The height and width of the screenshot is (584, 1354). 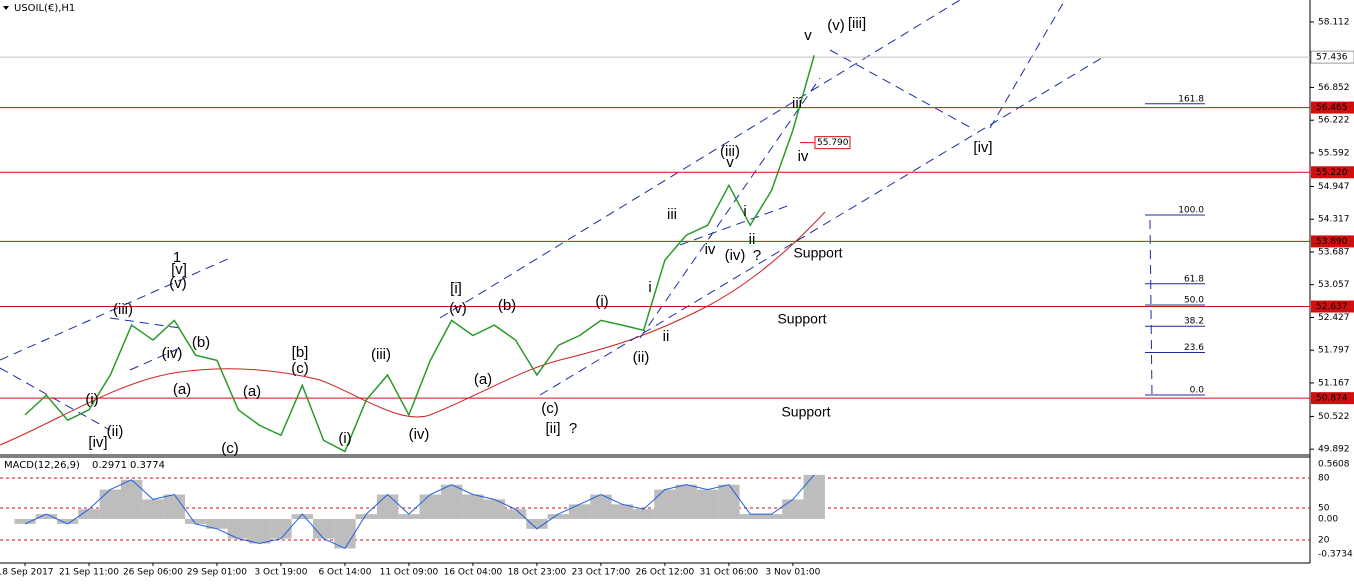 What do you see at coordinates (672, 214) in the screenshot?
I see `wave-label: iii` at bounding box center [672, 214].